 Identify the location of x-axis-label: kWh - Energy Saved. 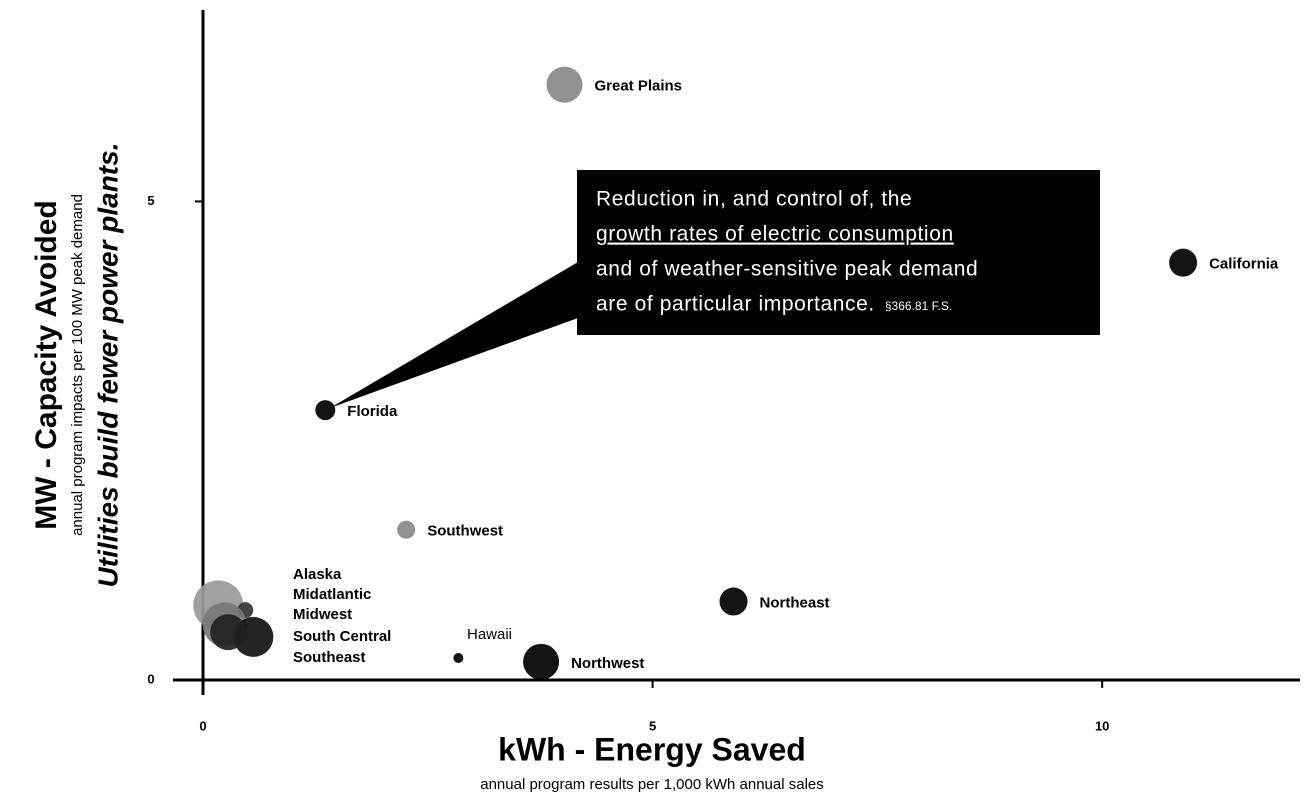
(652, 749).